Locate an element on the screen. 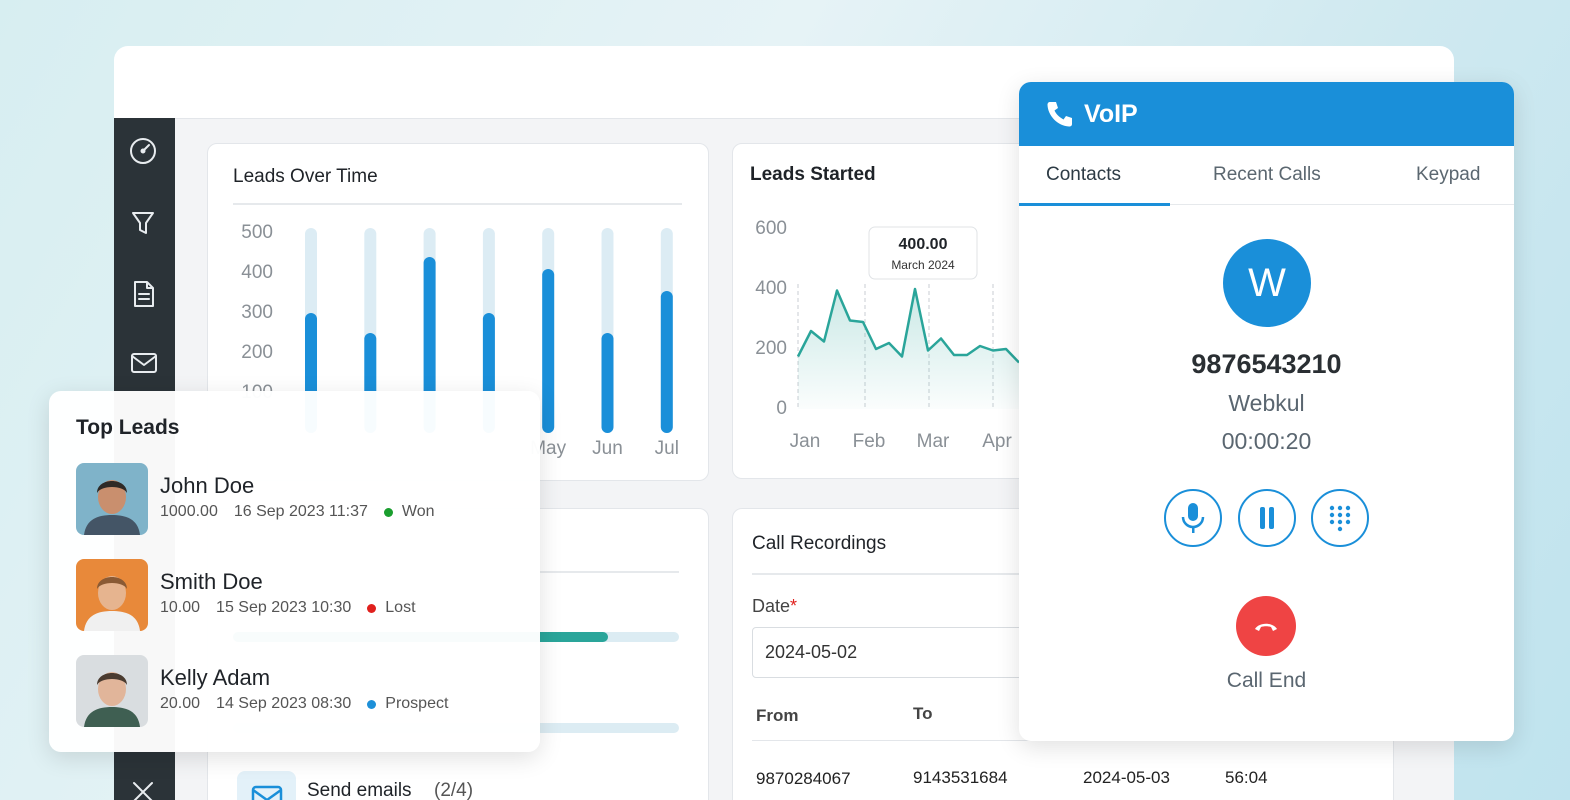  call-controls is located at coordinates (1266, 518).